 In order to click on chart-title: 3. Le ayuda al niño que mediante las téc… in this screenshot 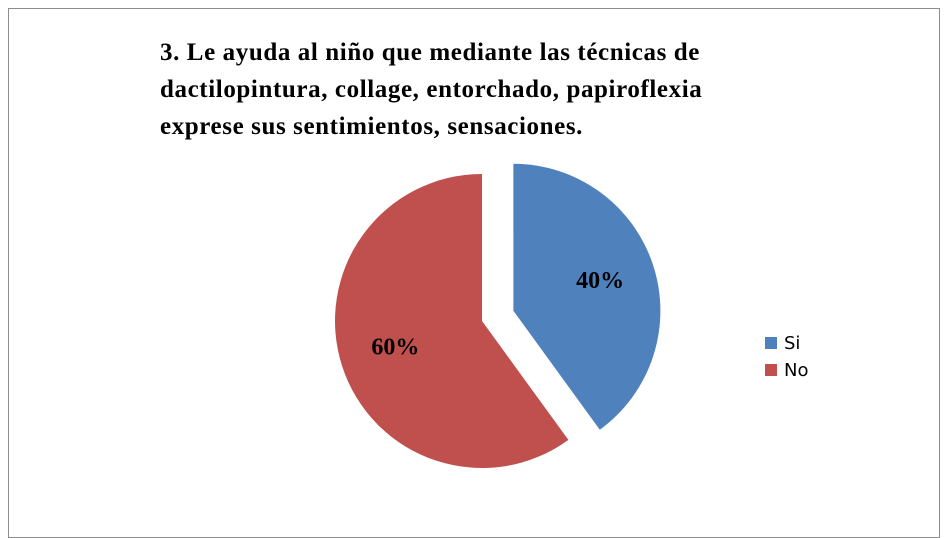, I will do `click(431, 89)`.